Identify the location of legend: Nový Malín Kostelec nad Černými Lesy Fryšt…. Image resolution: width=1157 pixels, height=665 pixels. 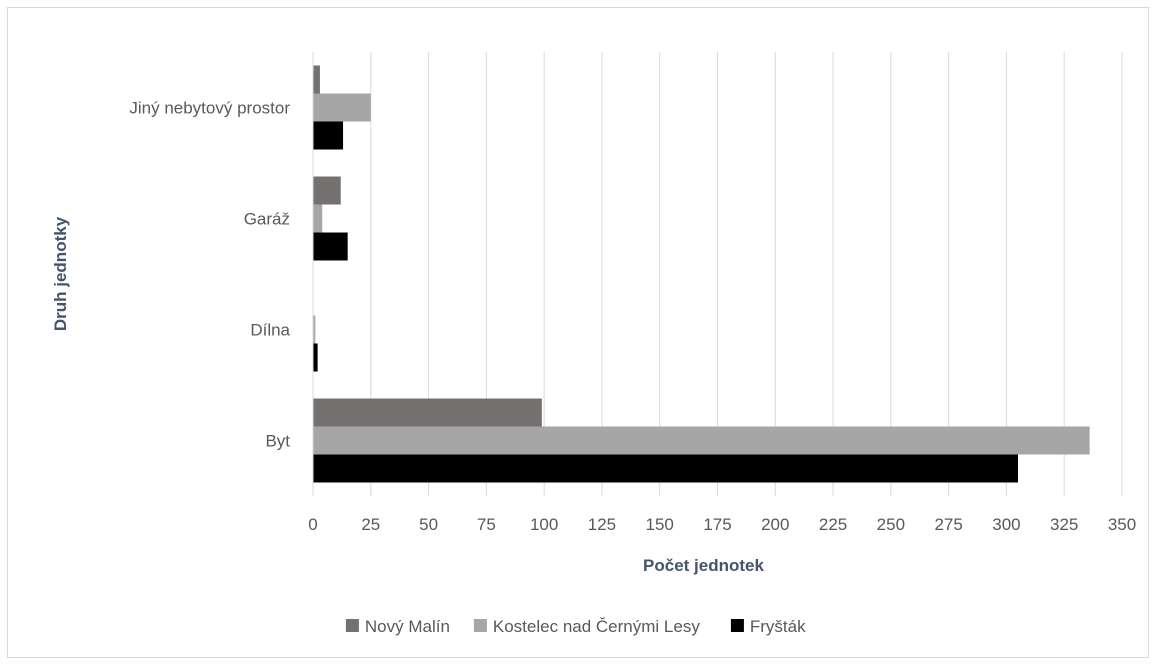
(575, 626).